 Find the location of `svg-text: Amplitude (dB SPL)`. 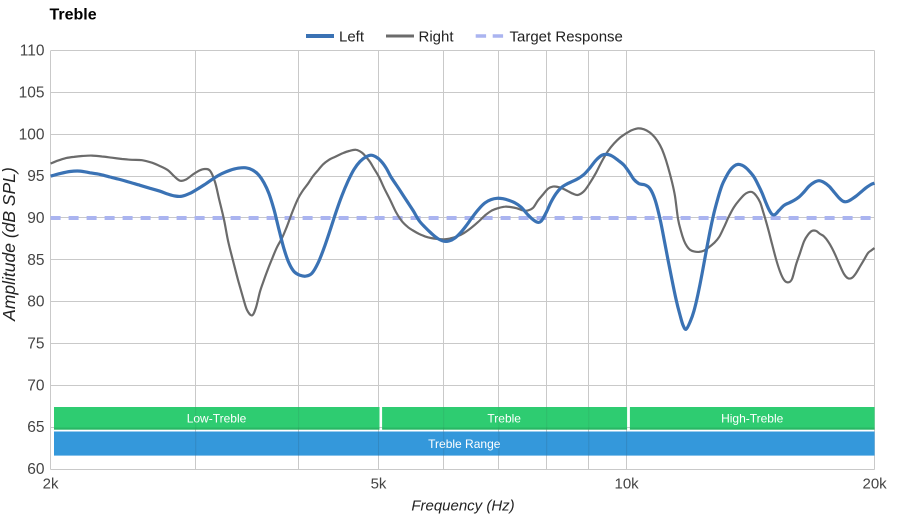

svg-text: Amplitude (dB SPL) is located at coordinates (9, 244).